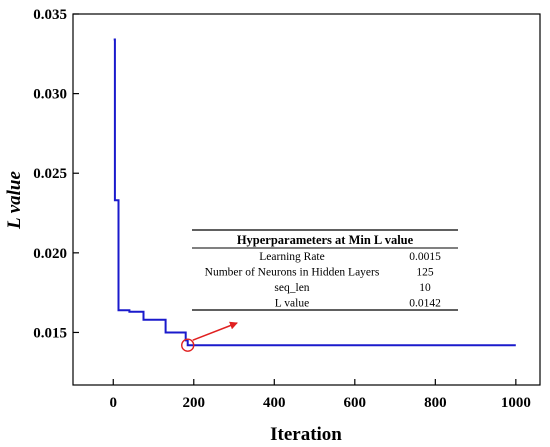 The height and width of the screenshot is (447, 550). I want to click on table-param-value: 0.0142, so click(425, 304).